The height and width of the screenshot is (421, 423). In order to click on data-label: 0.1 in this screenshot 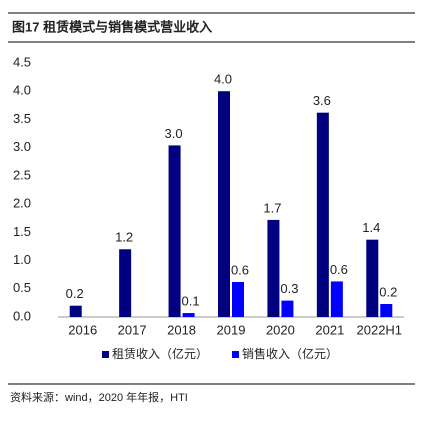, I will do `click(191, 300)`.